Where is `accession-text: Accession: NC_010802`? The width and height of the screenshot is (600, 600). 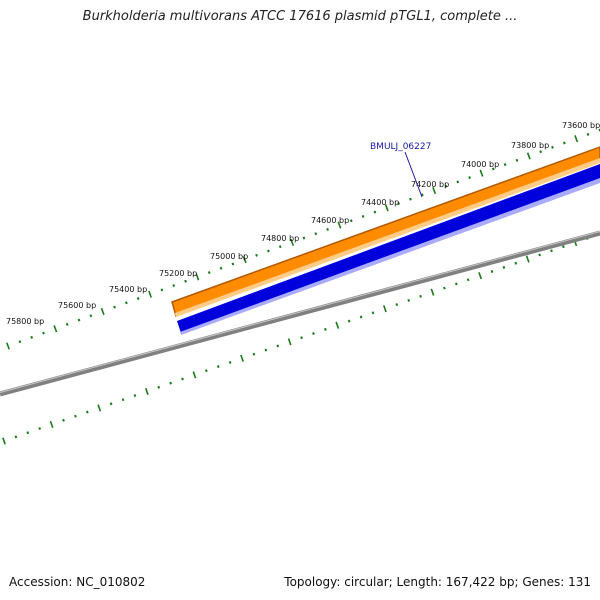 accession-text: Accession: NC_010802 is located at coordinates (77, 582).